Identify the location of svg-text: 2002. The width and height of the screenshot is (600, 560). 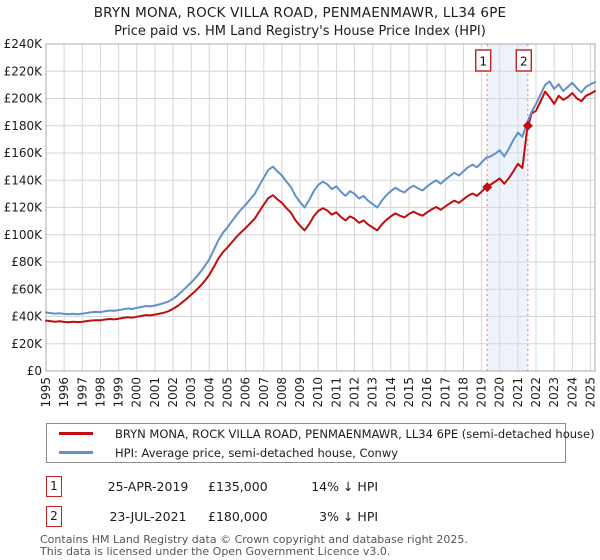
(173, 392).